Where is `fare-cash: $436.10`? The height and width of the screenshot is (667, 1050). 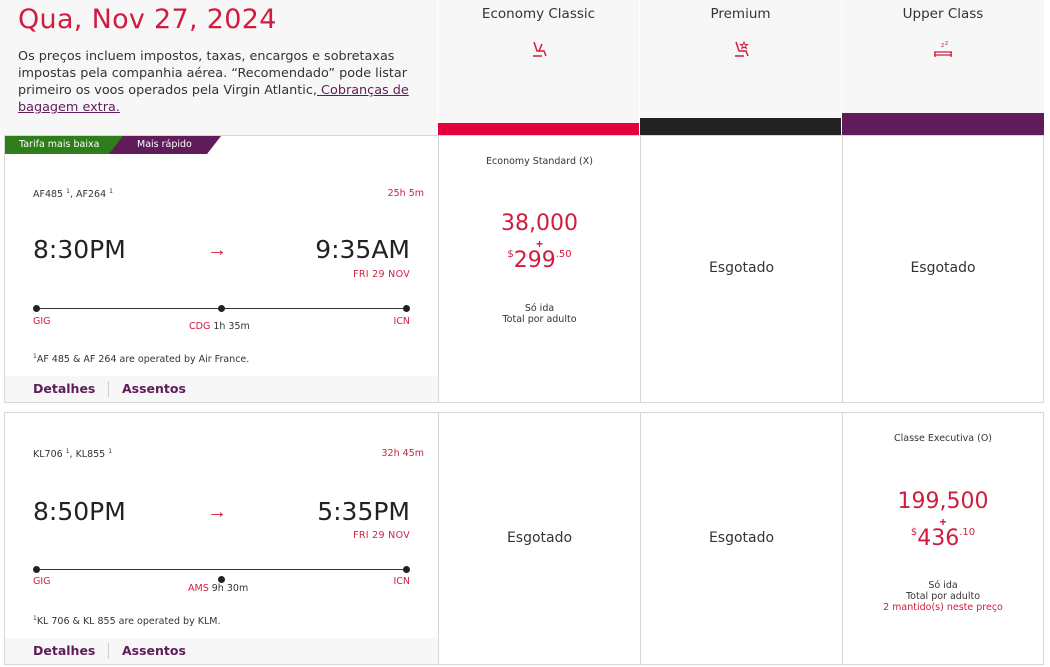
fare-cash: $436.10 is located at coordinates (943, 538).